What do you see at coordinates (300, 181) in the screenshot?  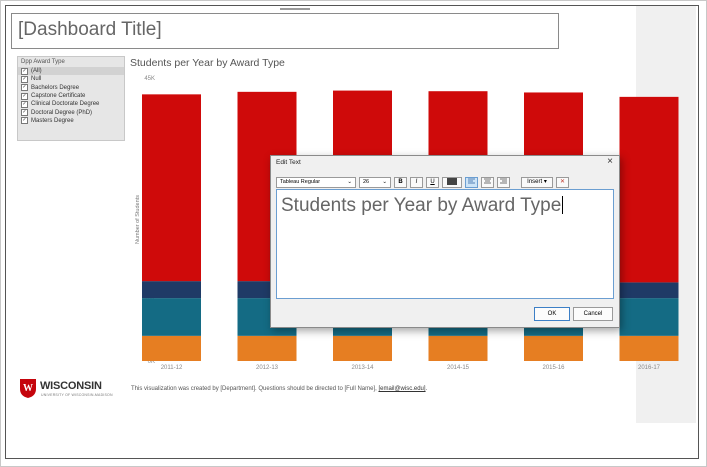 I see `font-family-value: Tableau Regular` at bounding box center [300, 181].